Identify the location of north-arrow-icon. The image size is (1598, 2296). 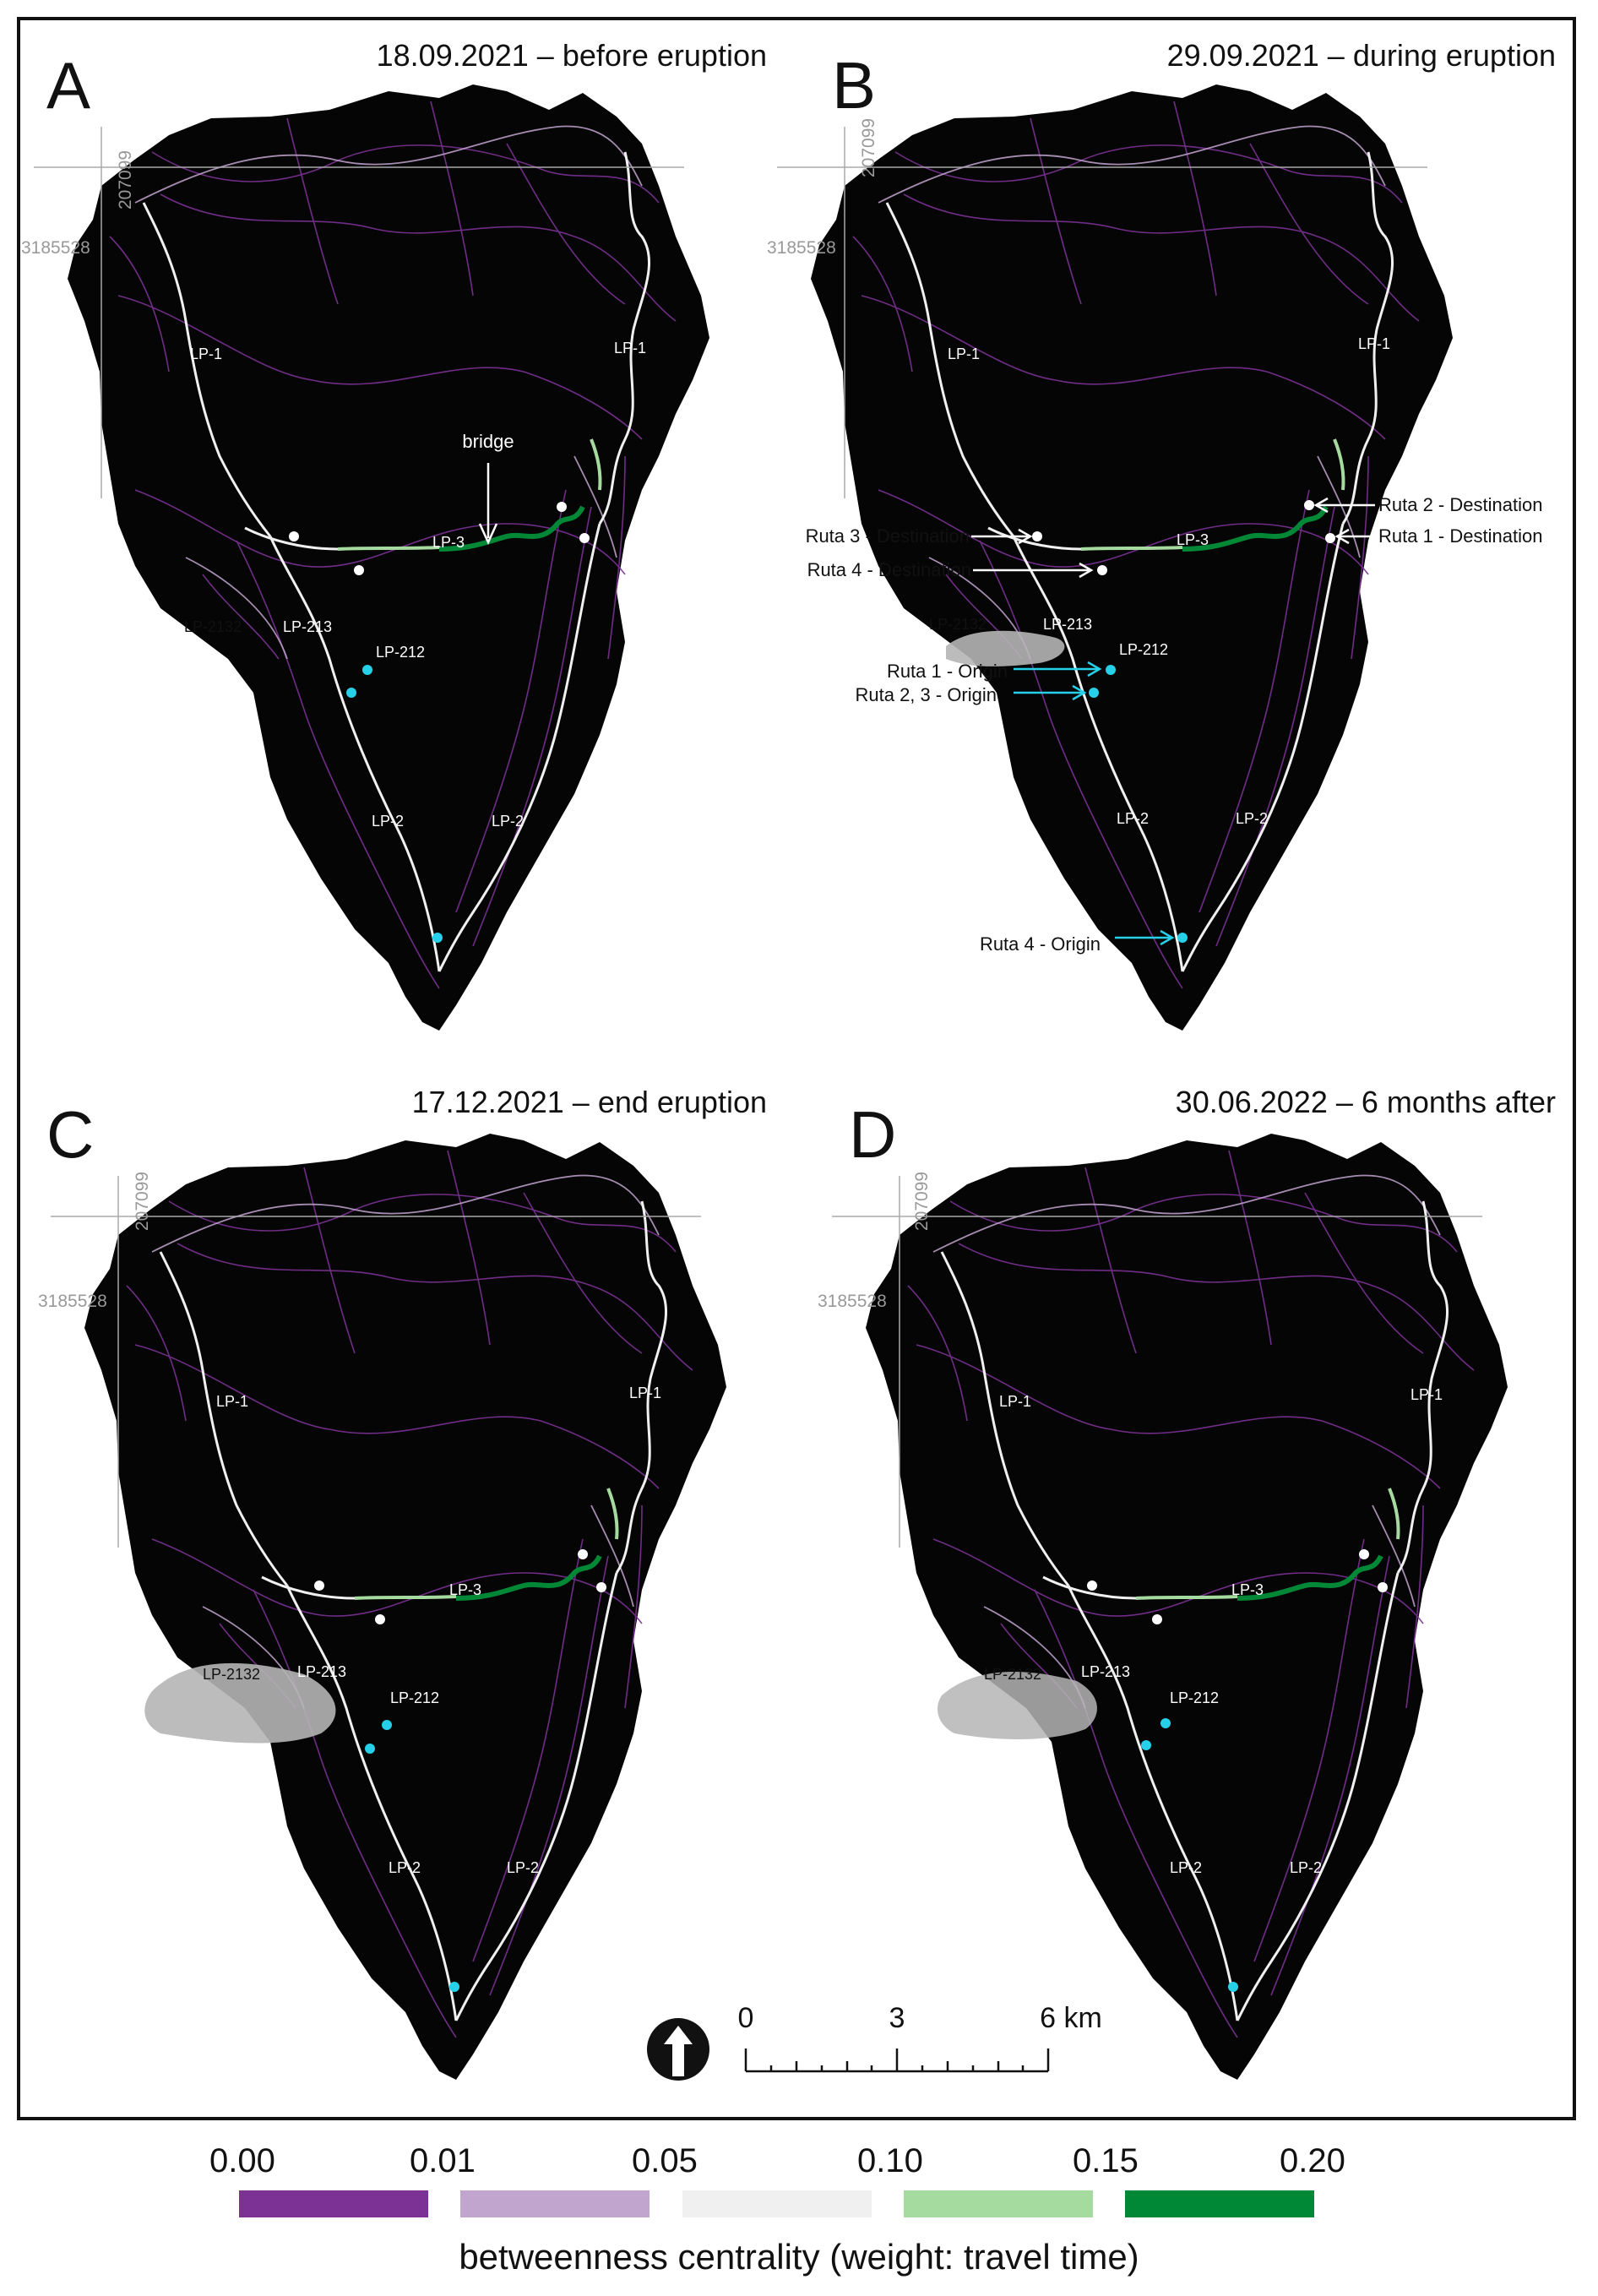
(678, 2049).